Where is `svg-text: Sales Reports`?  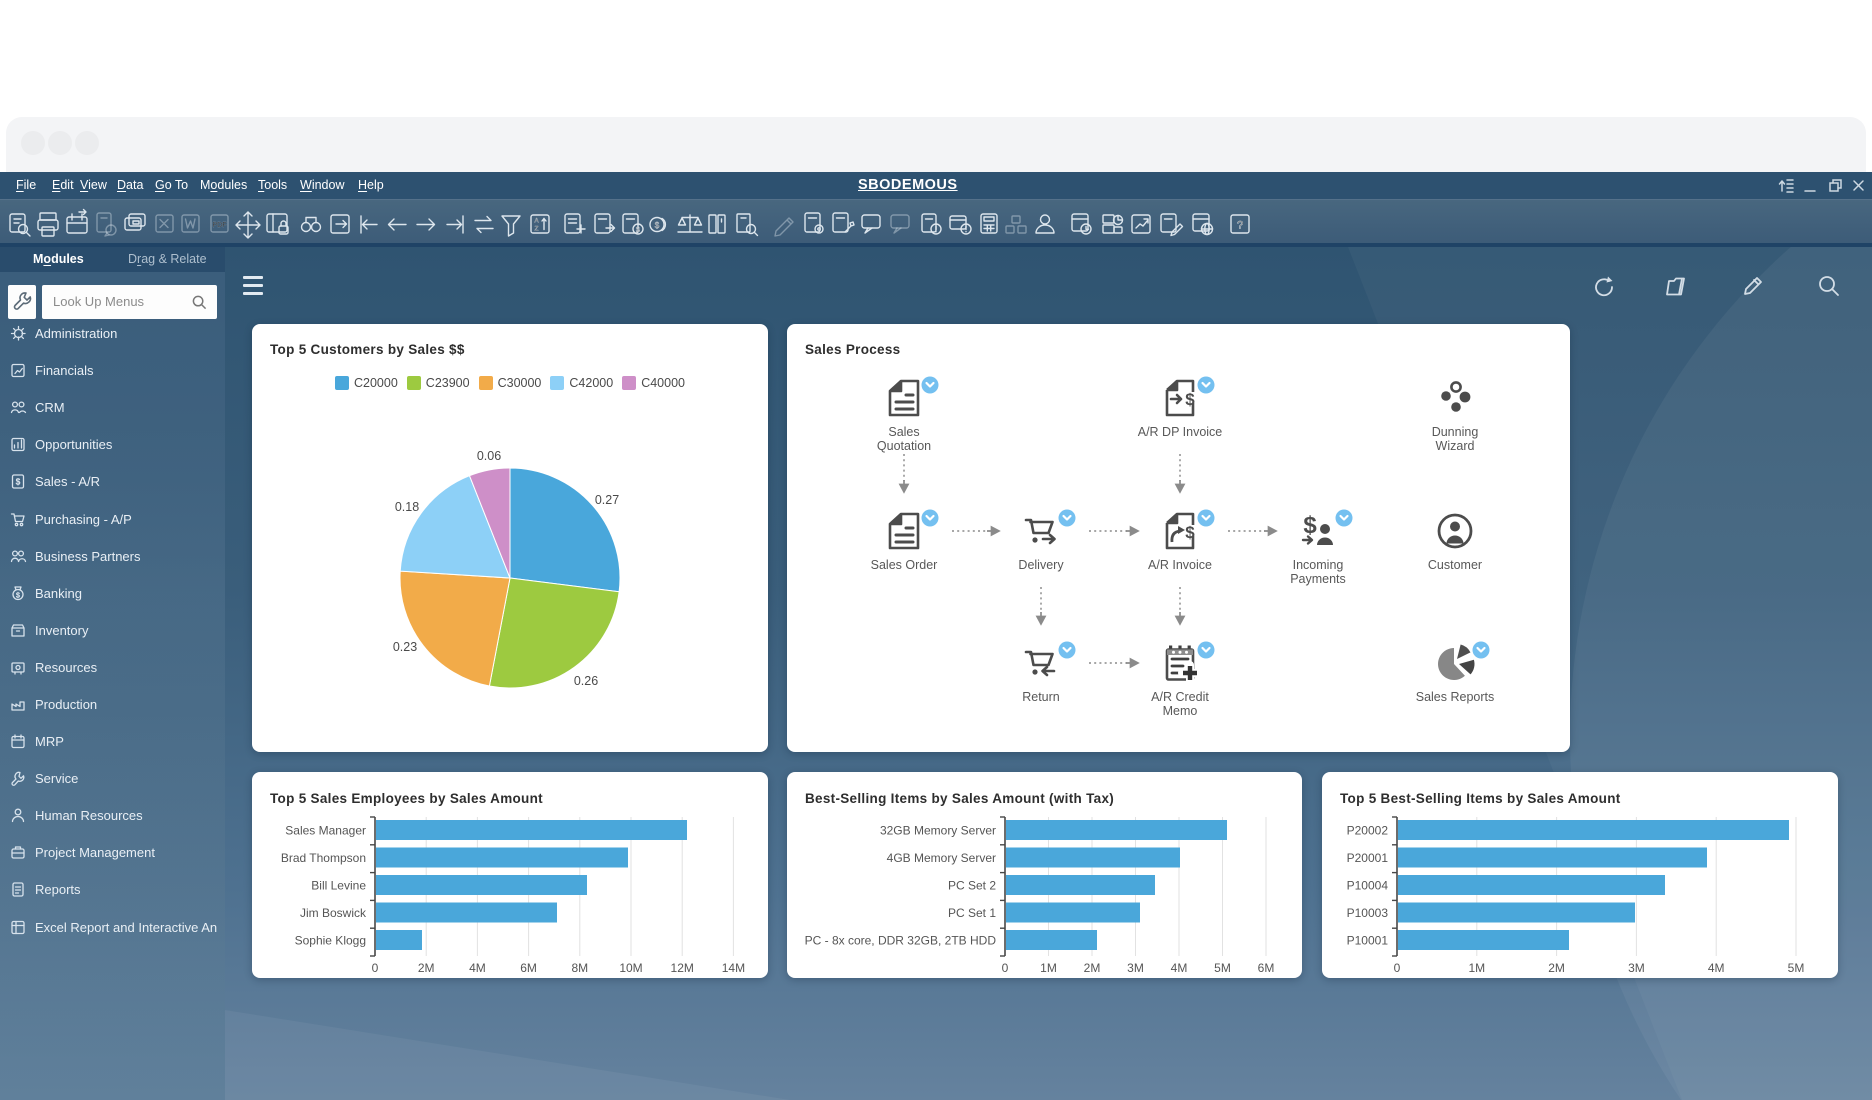 svg-text: Sales Reports is located at coordinates (1455, 697).